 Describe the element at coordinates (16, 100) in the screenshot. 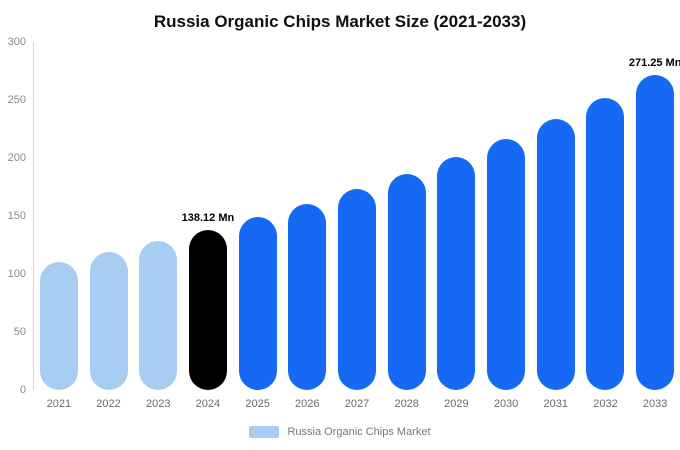

I see `y-tick-label-250: 250` at that location.